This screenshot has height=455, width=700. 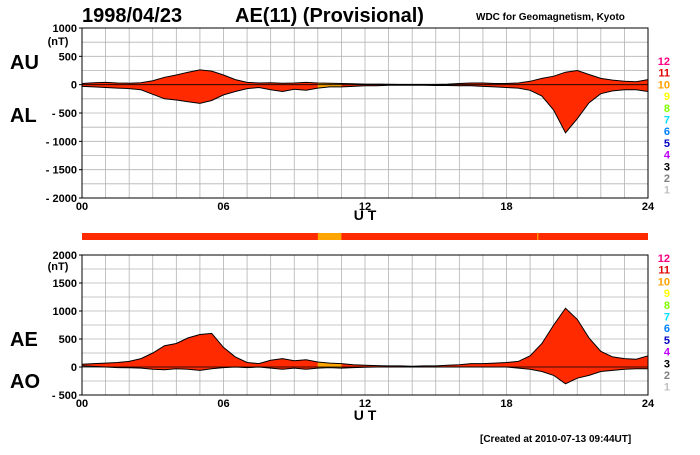 What do you see at coordinates (132, 16) in the screenshot?
I see `date-label: 1998/04/23` at bounding box center [132, 16].